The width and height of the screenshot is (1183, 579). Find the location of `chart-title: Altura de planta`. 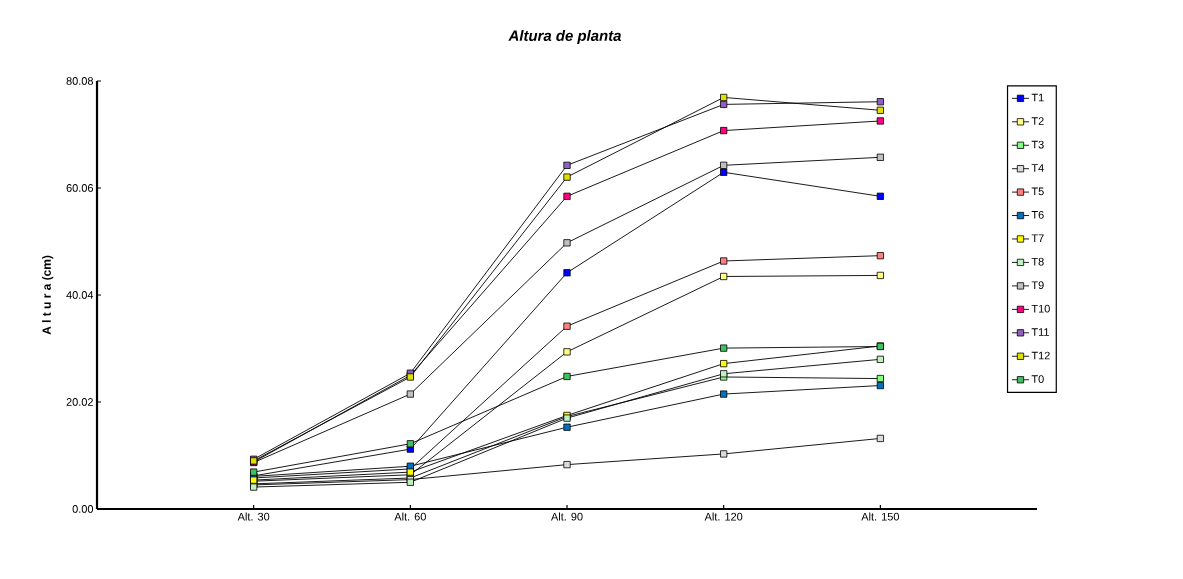

chart-title: Altura de planta is located at coordinates (565, 37).